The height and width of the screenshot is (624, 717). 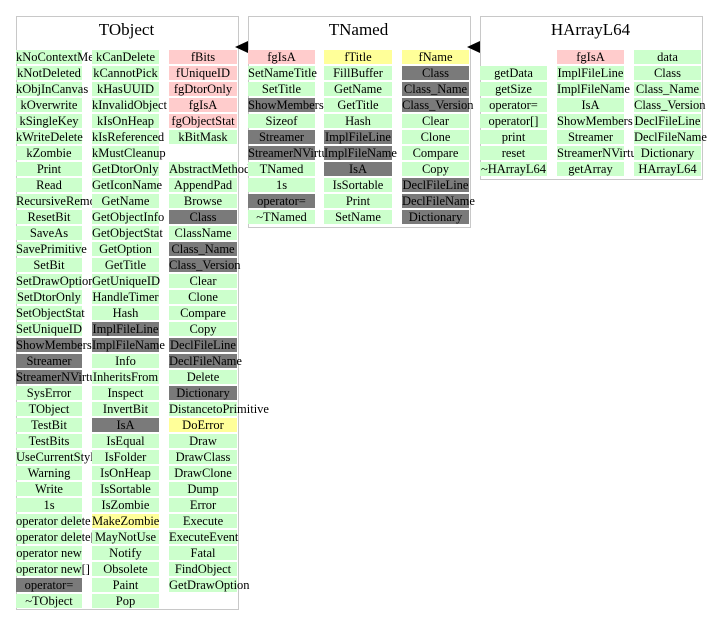 What do you see at coordinates (49, 553) in the screenshot?
I see `member-cell: operator new` at bounding box center [49, 553].